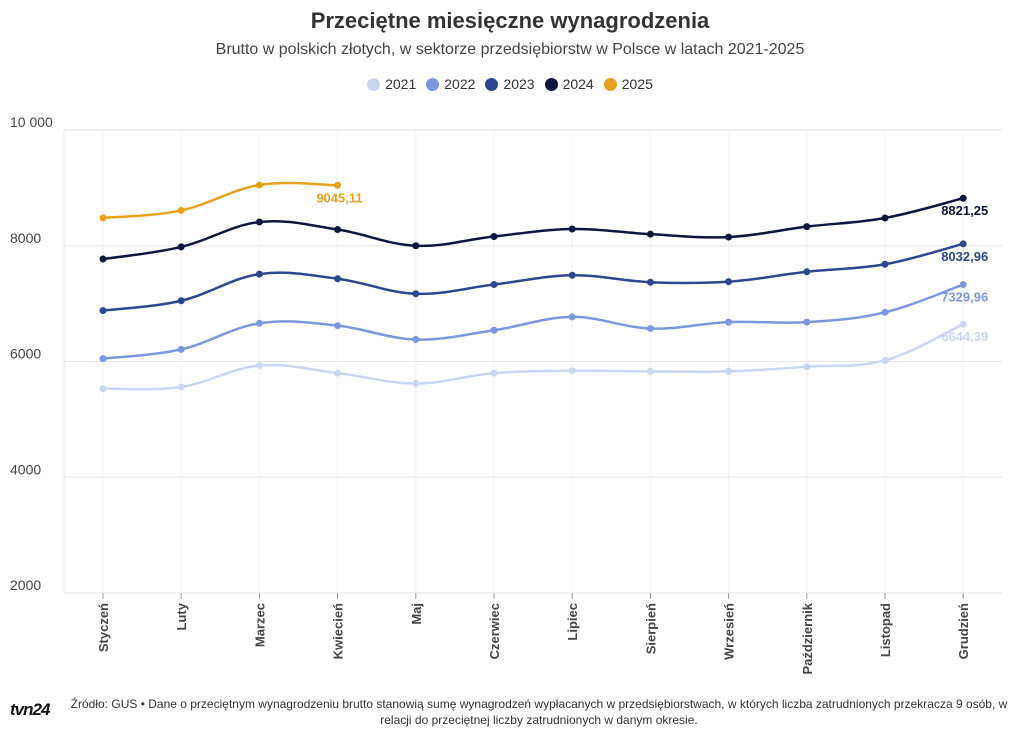 This screenshot has height=738, width=1020. Describe the element at coordinates (963, 631) in the screenshot. I see `x-tick-label: Grudzień` at that location.